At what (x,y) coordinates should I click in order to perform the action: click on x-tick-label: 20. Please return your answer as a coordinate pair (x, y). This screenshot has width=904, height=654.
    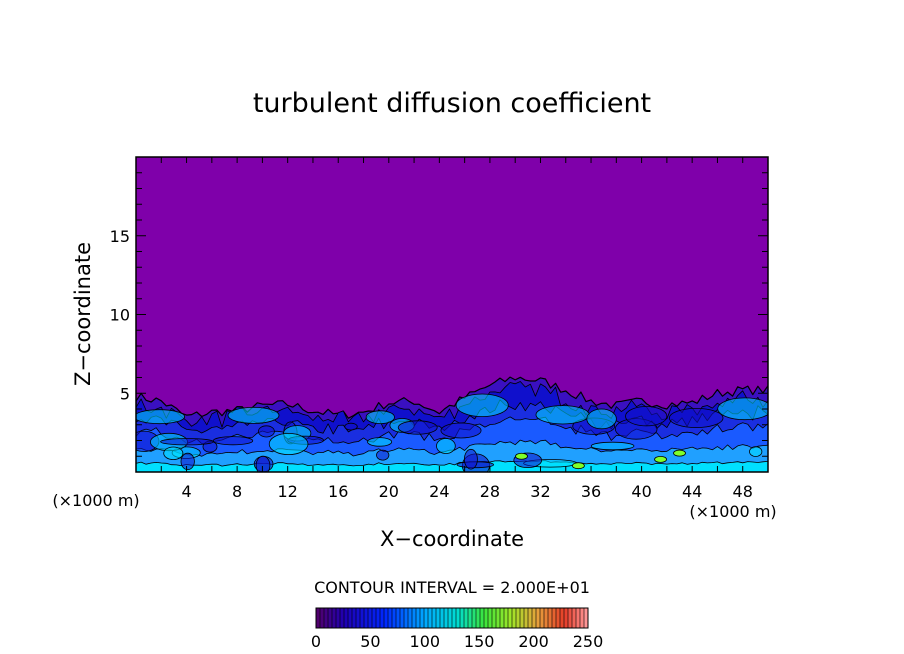
    Looking at the image, I should click on (389, 491).